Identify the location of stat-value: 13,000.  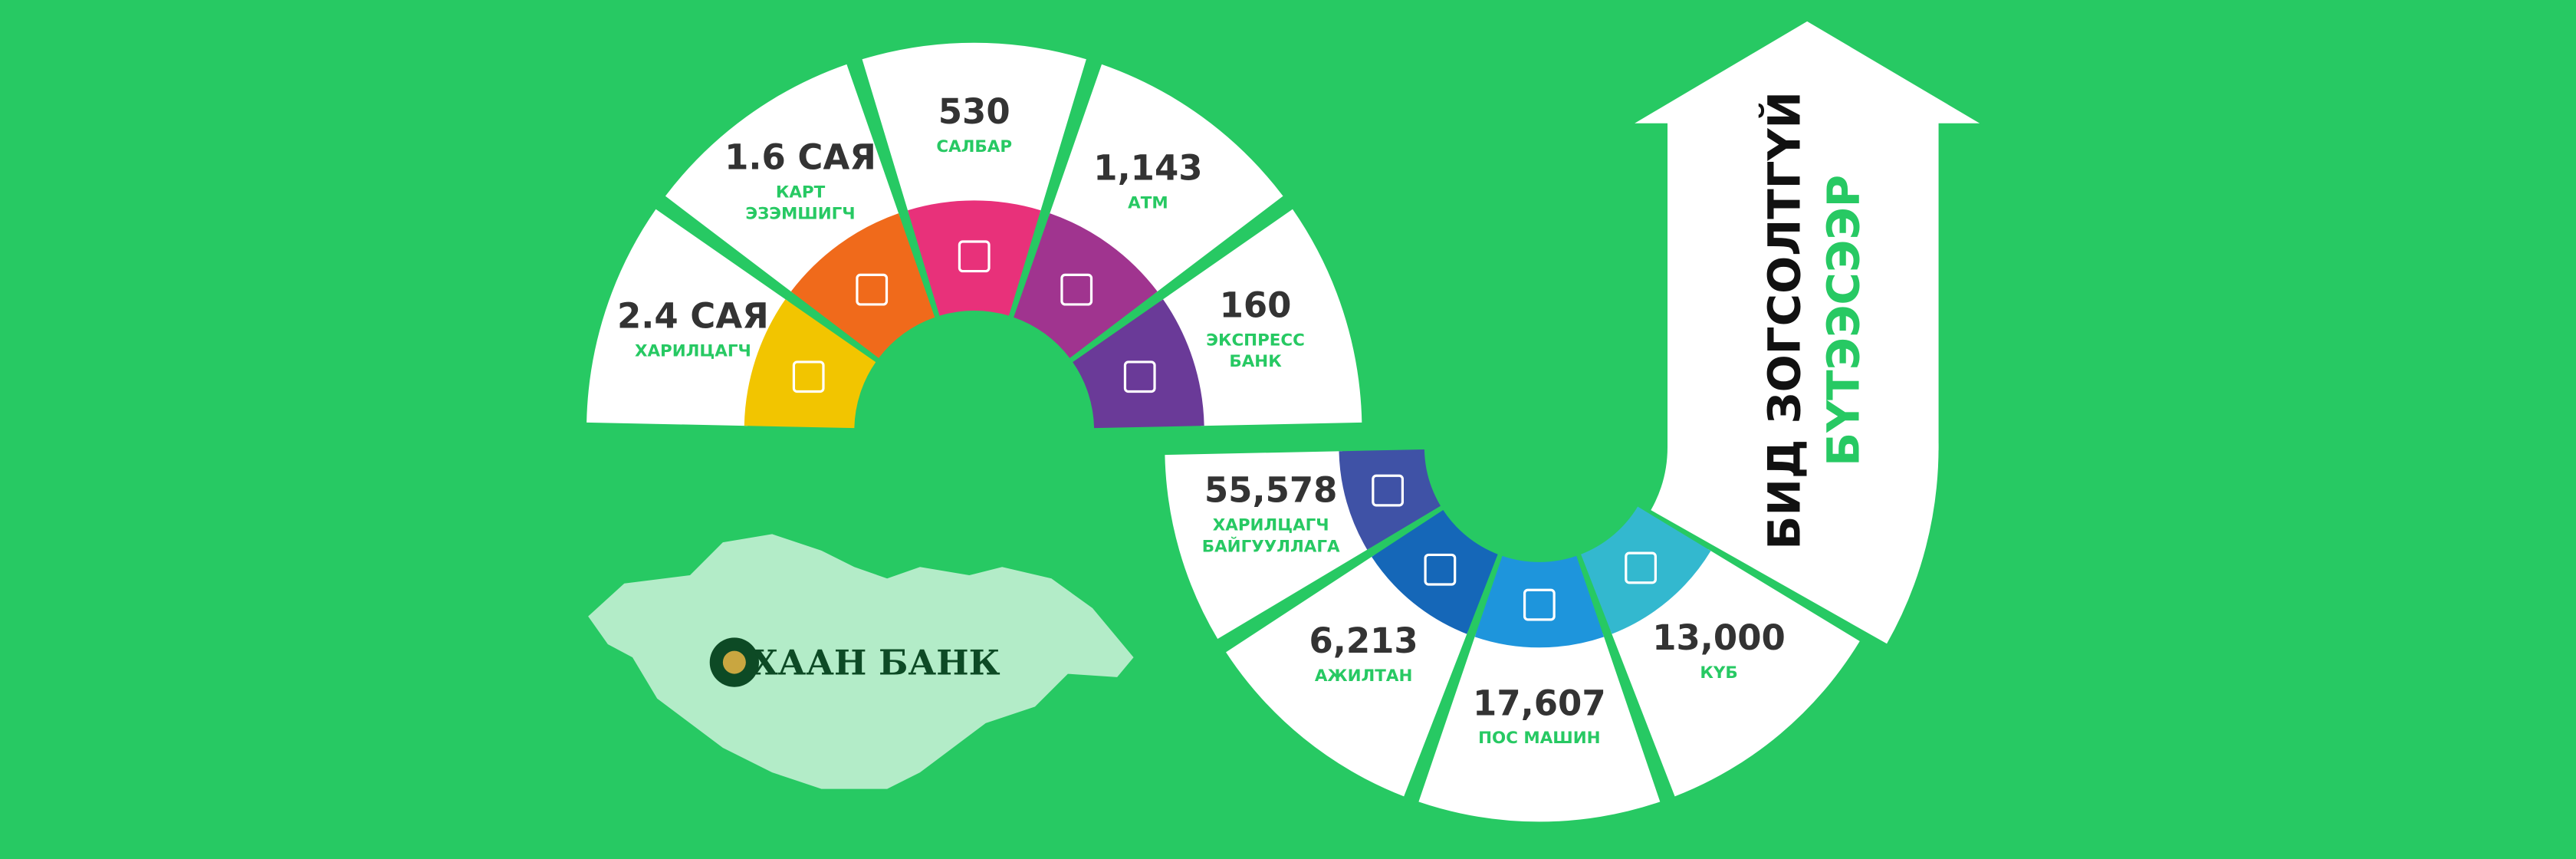
(1719, 637).